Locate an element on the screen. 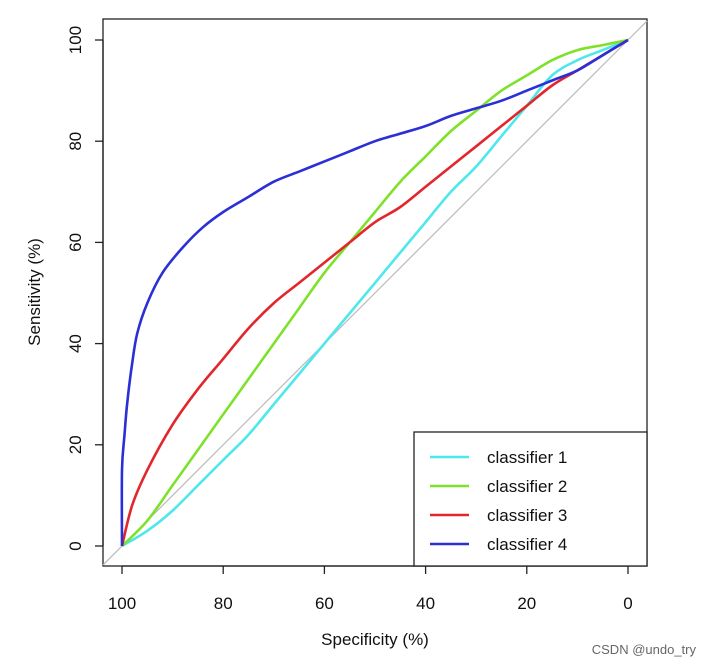  y-tick-label: 0 is located at coordinates (75, 545).